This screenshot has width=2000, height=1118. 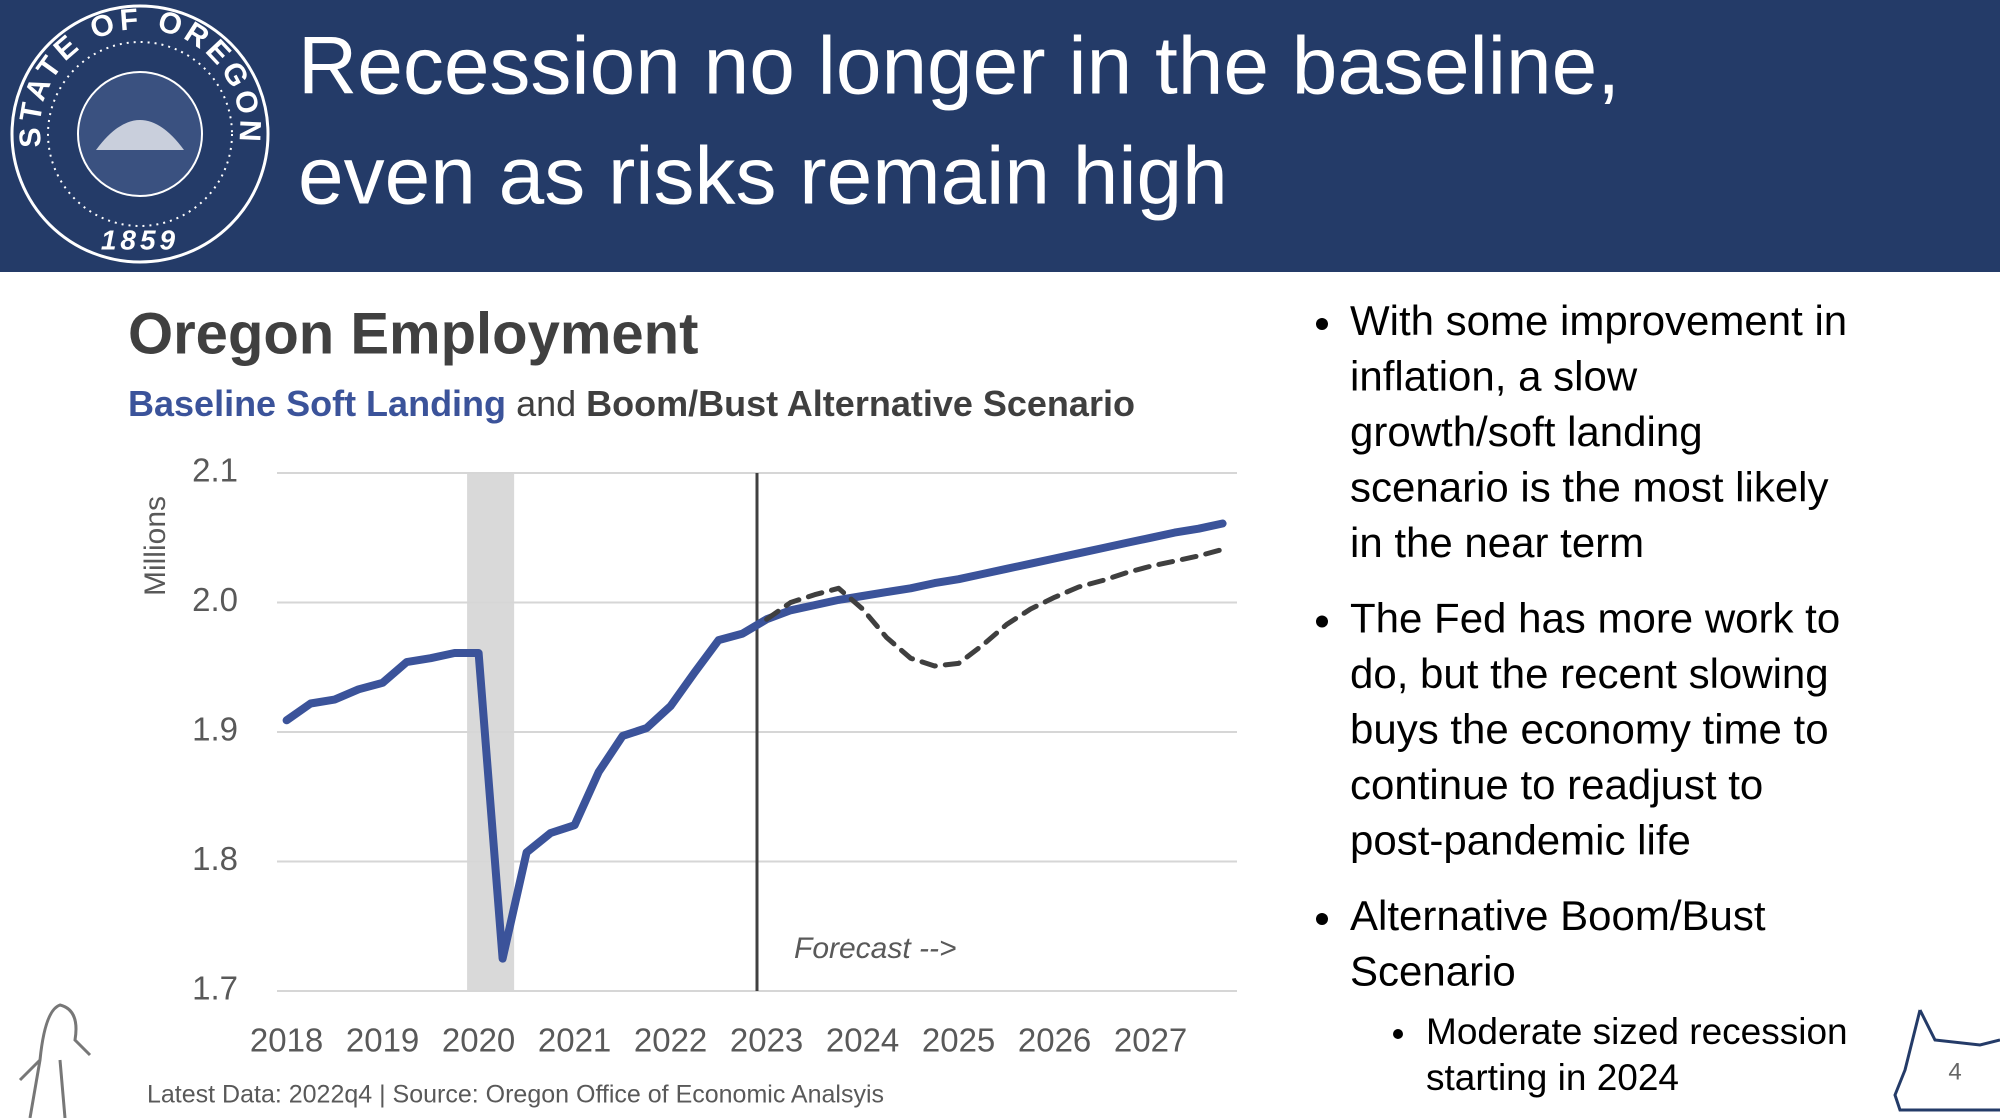 I want to click on mascot-icon, so click(x=55, y=1060).